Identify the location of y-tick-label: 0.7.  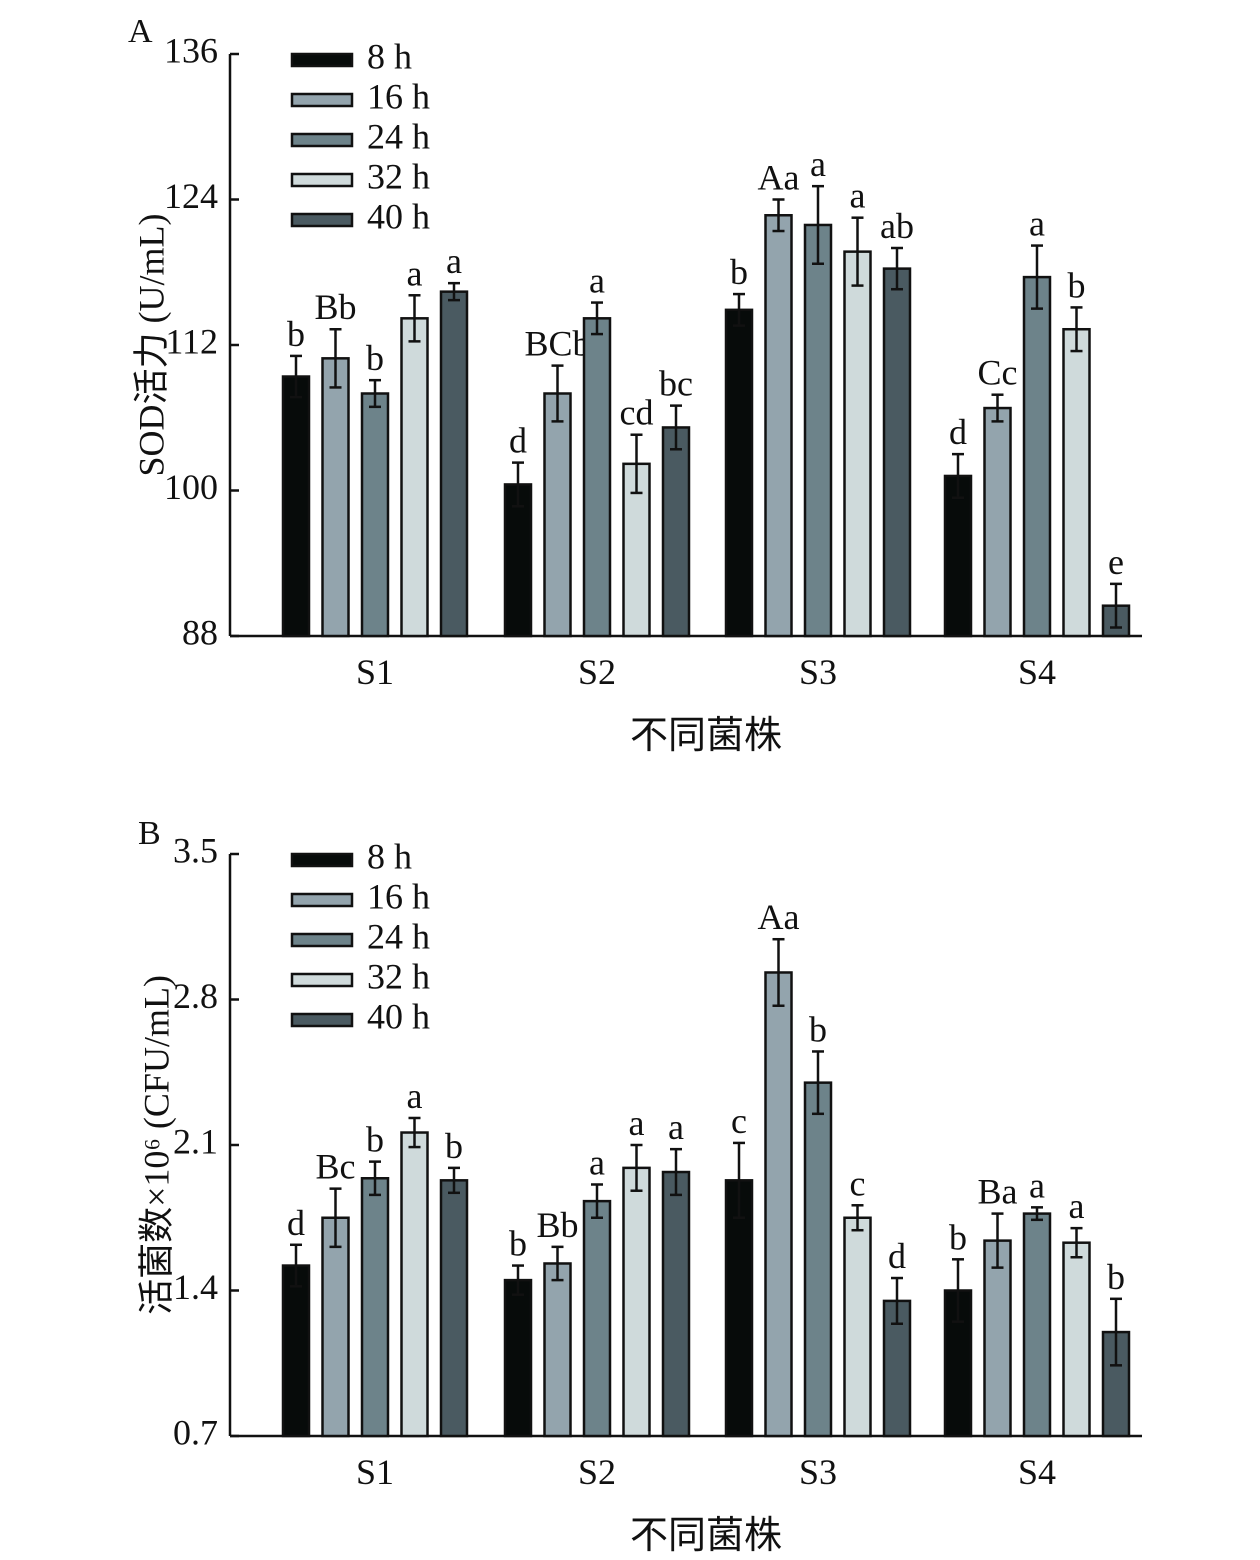
(195, 1432).